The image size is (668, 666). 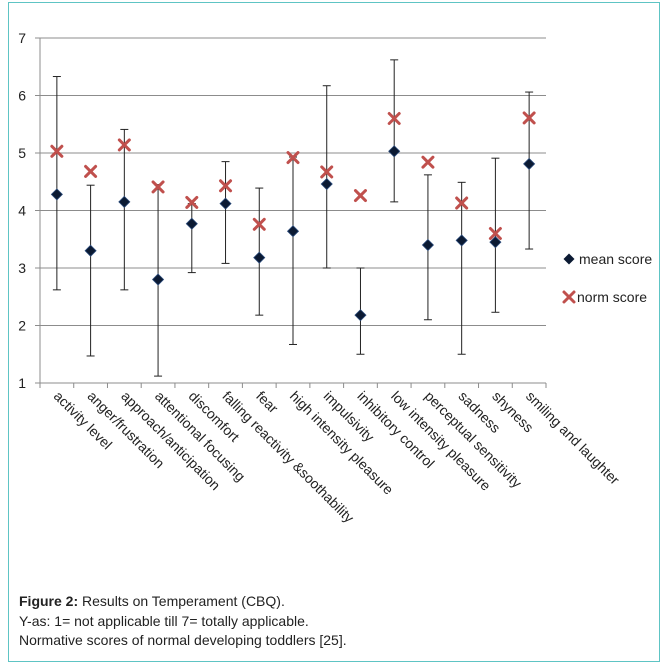 I want to click on legend-mean-label: mean score, so click(x=615, y=259).